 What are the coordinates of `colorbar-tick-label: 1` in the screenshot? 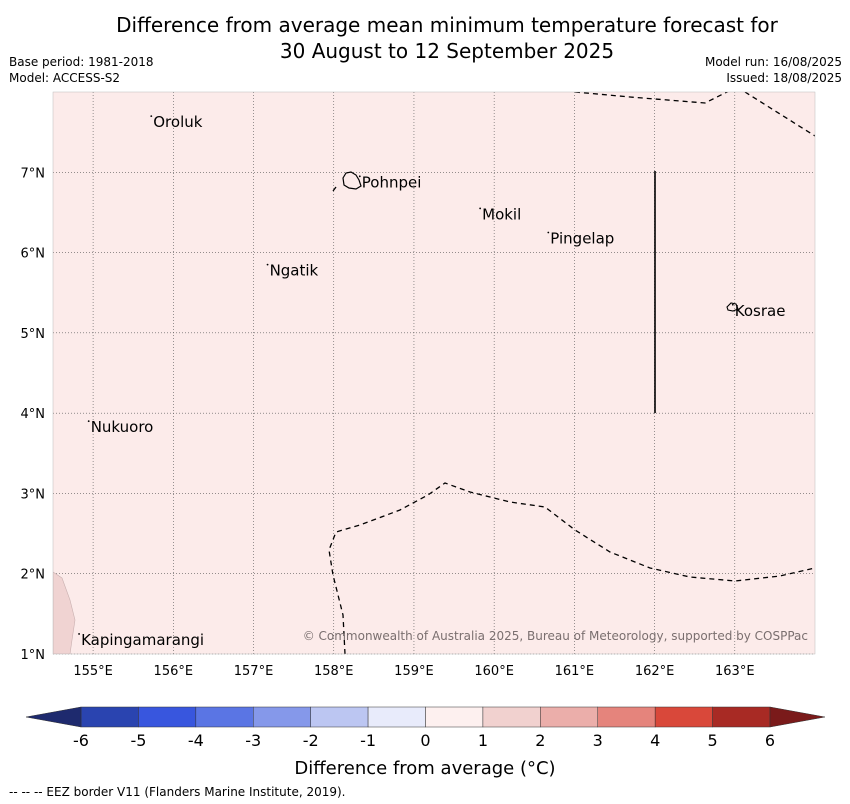 It's located at (483, 740).